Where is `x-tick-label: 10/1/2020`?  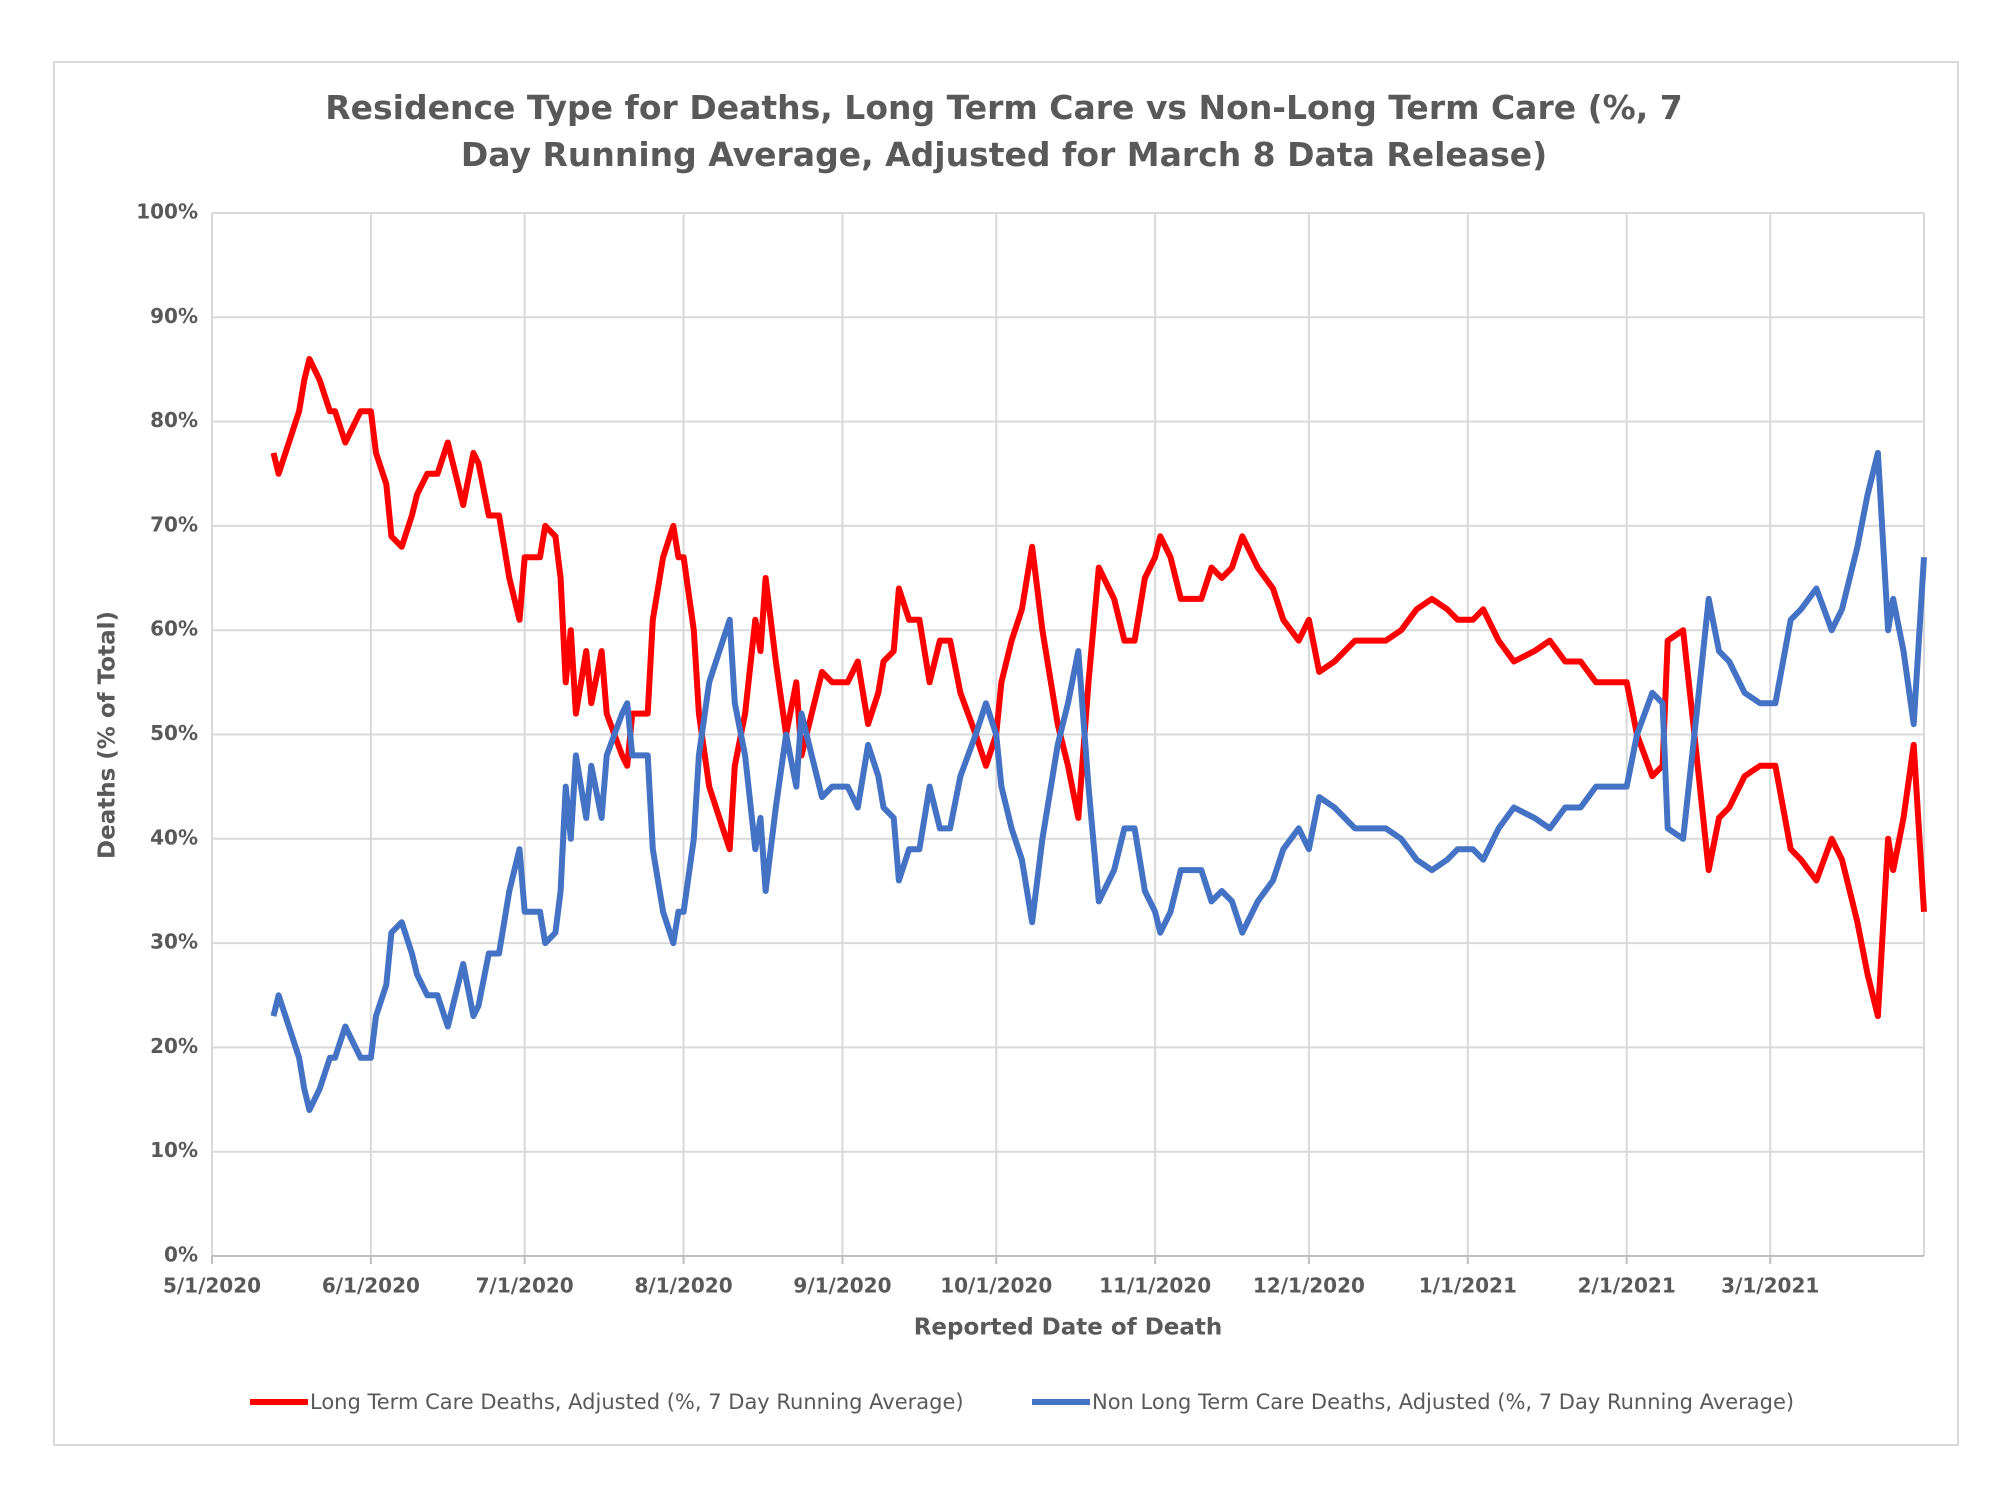 x-tick-label: 10/1/2020 is located at coordinates (996, 1286).